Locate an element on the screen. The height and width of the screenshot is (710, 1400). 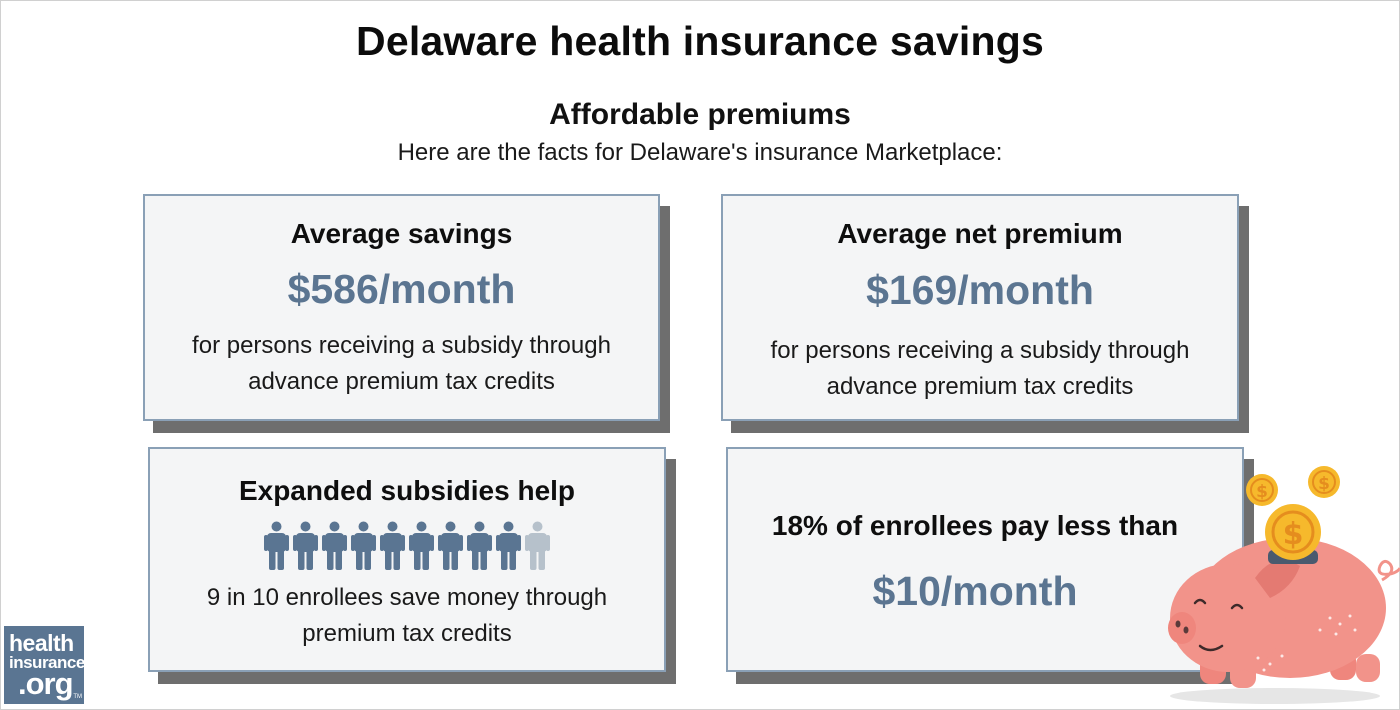
people-icon-row is located at coordinates (407, 546).